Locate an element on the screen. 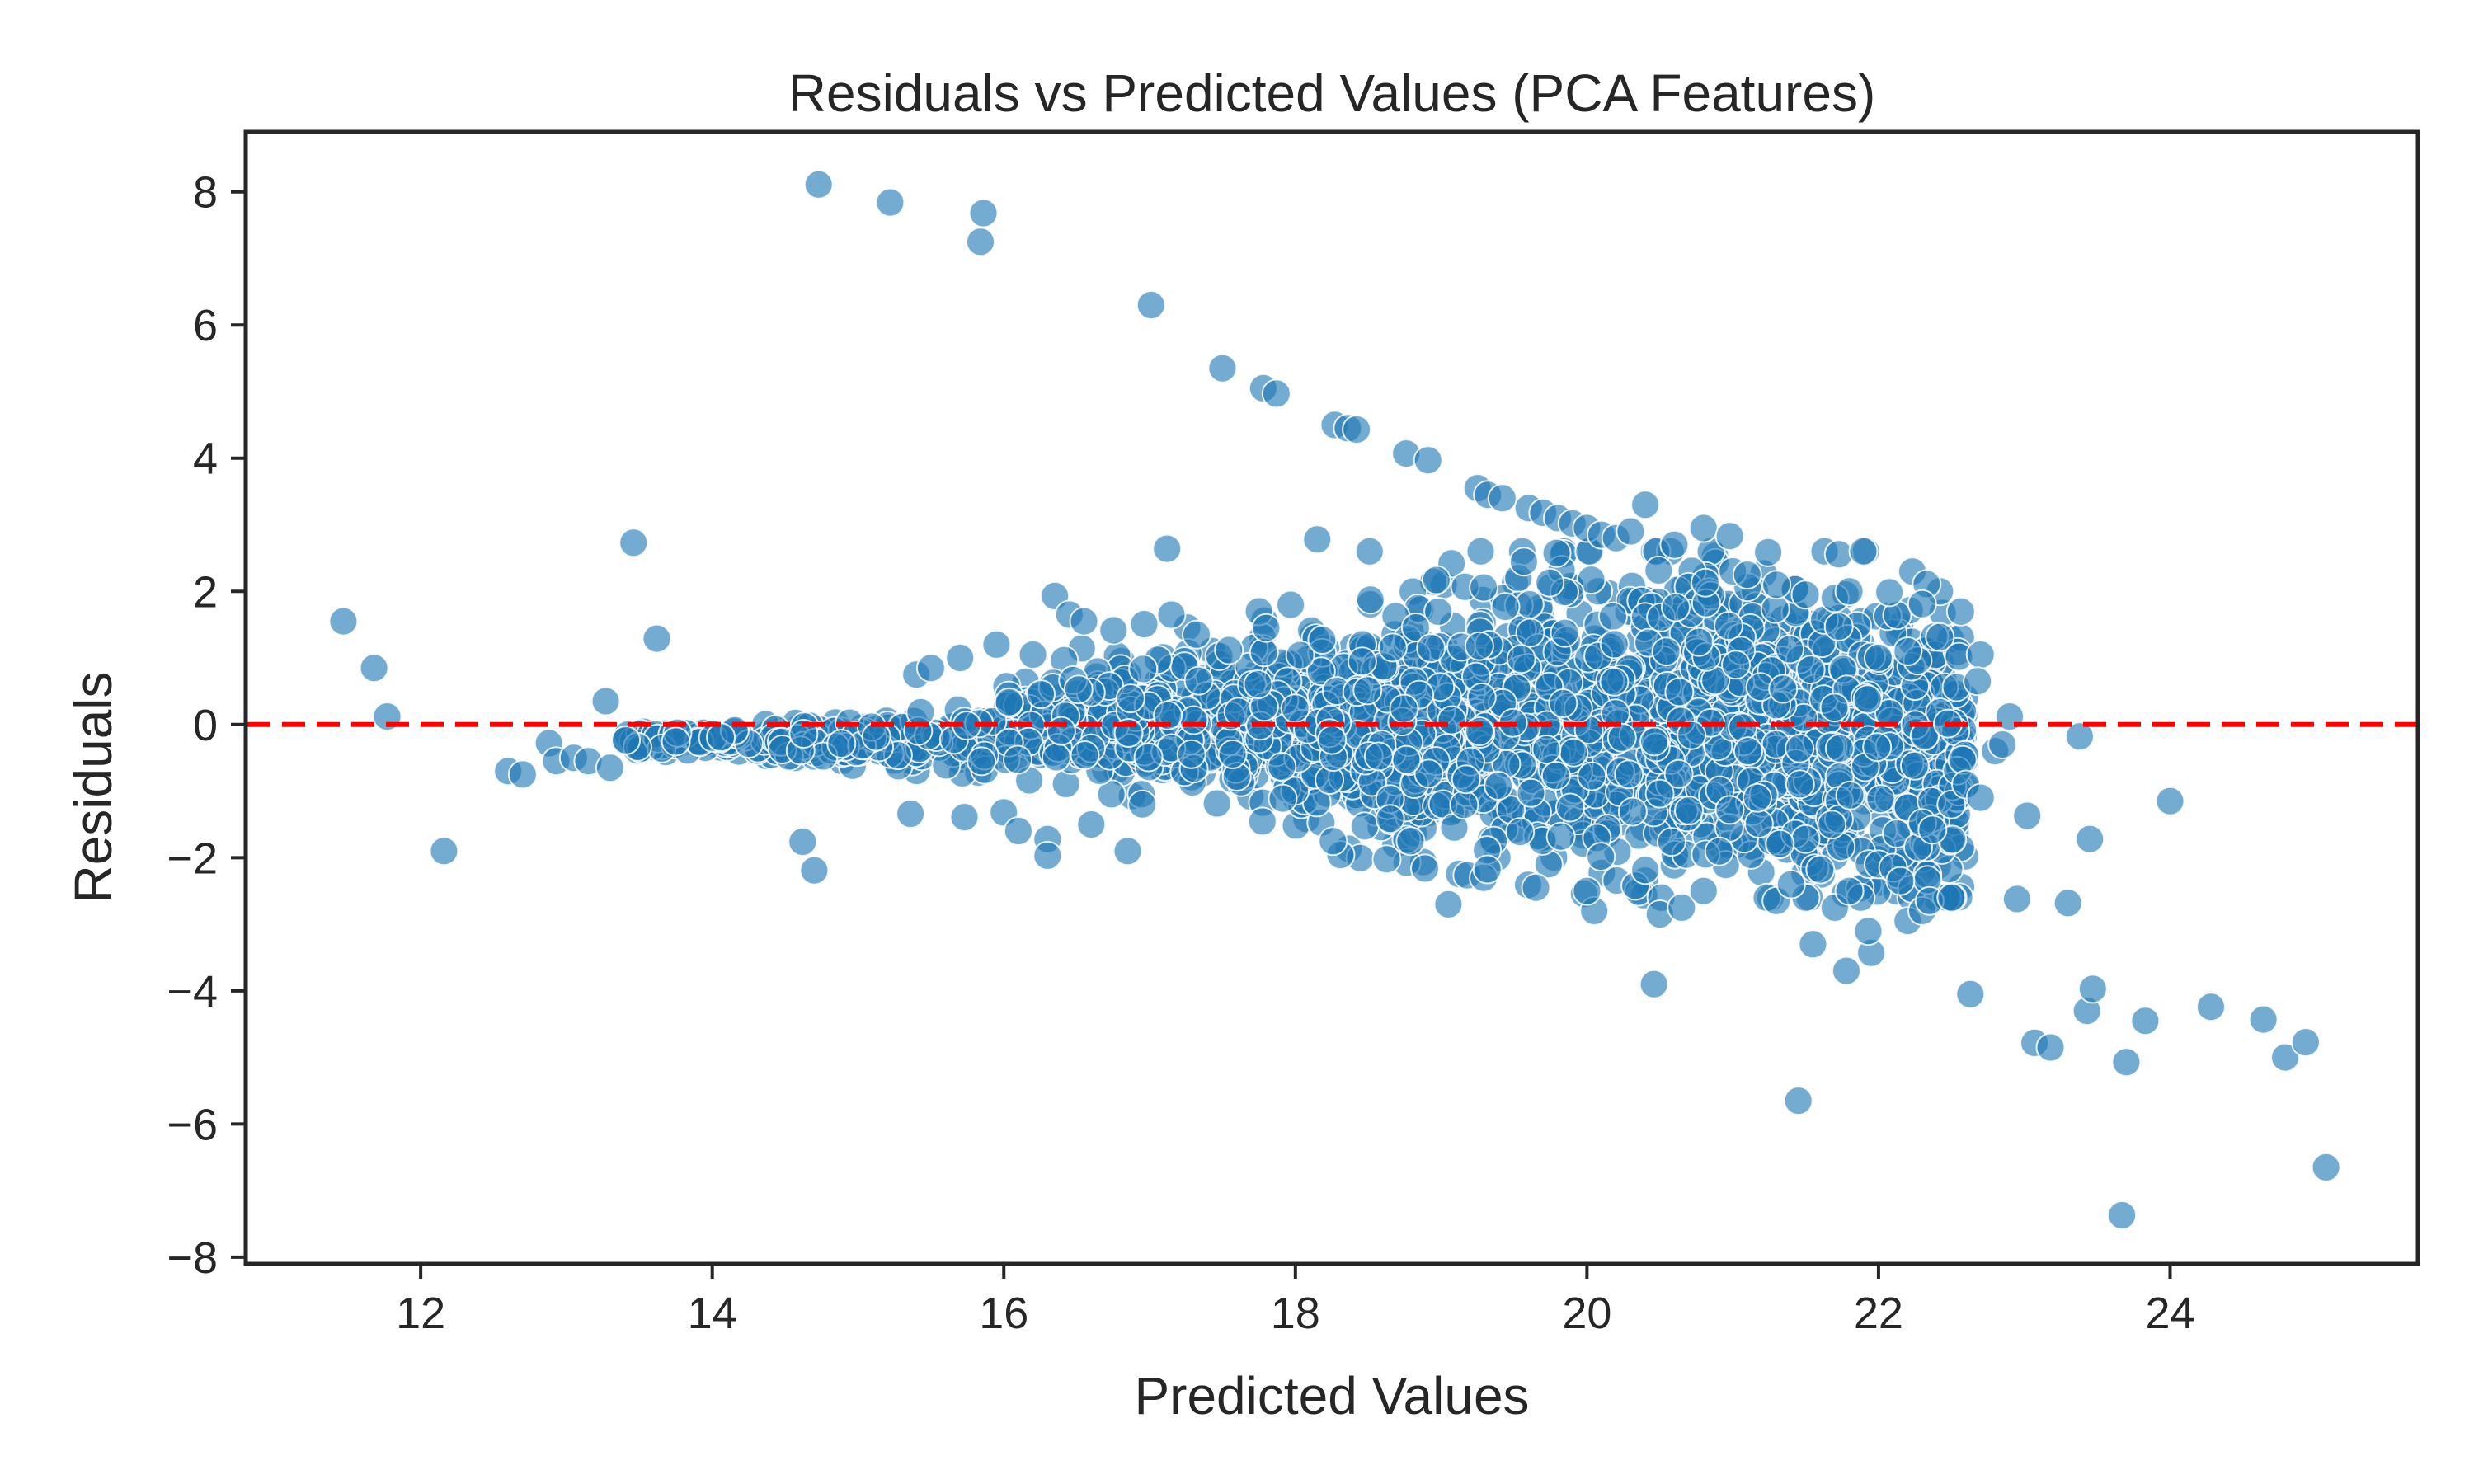 This screenshot has height=1484, width=2474. y-tick-label: 4 is located at coordinates (205, 459).